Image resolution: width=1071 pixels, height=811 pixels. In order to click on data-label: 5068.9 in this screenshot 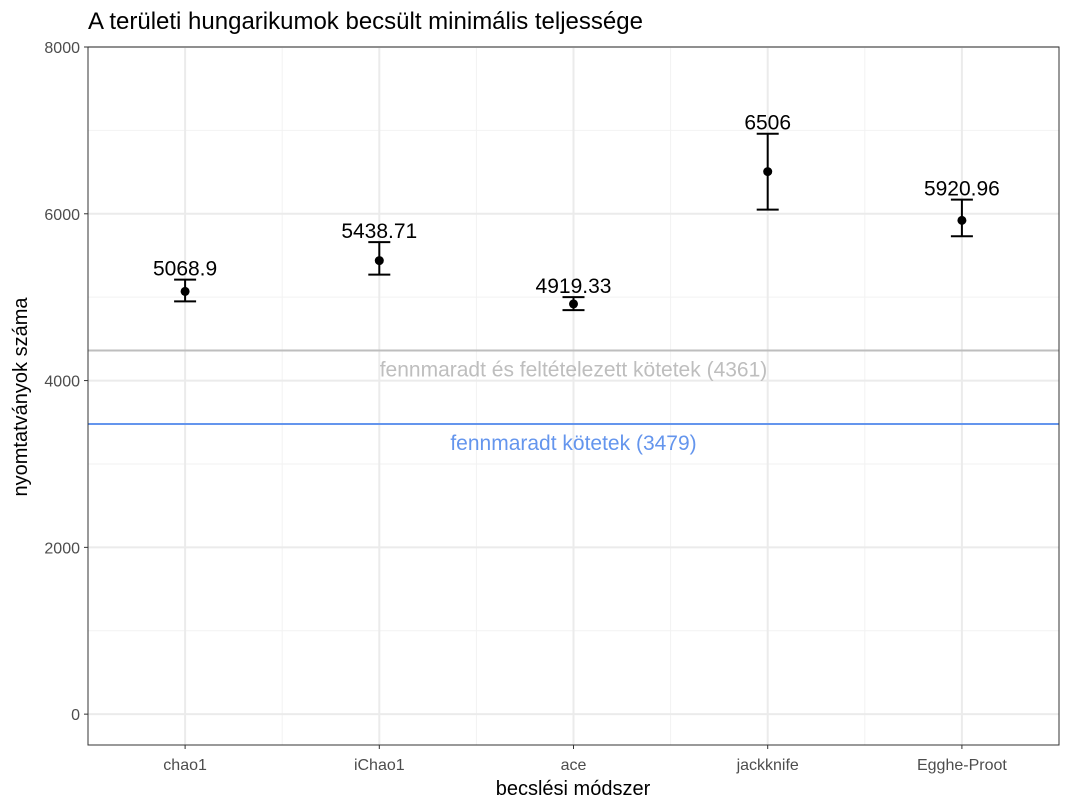, I will do `click(185, 269)`.